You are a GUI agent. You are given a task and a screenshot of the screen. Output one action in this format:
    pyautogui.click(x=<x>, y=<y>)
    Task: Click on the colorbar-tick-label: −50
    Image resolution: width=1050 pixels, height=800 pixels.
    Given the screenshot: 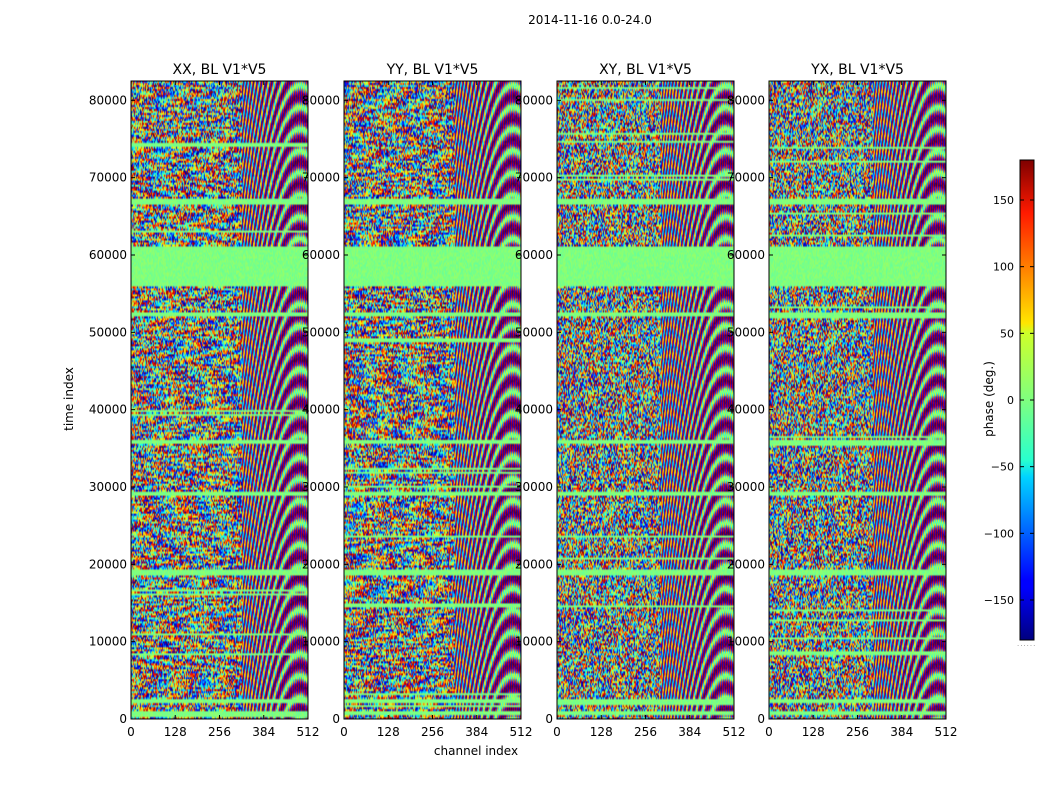 What is the action you would take?
    pyautogui.click(x=1002, y=467)
    